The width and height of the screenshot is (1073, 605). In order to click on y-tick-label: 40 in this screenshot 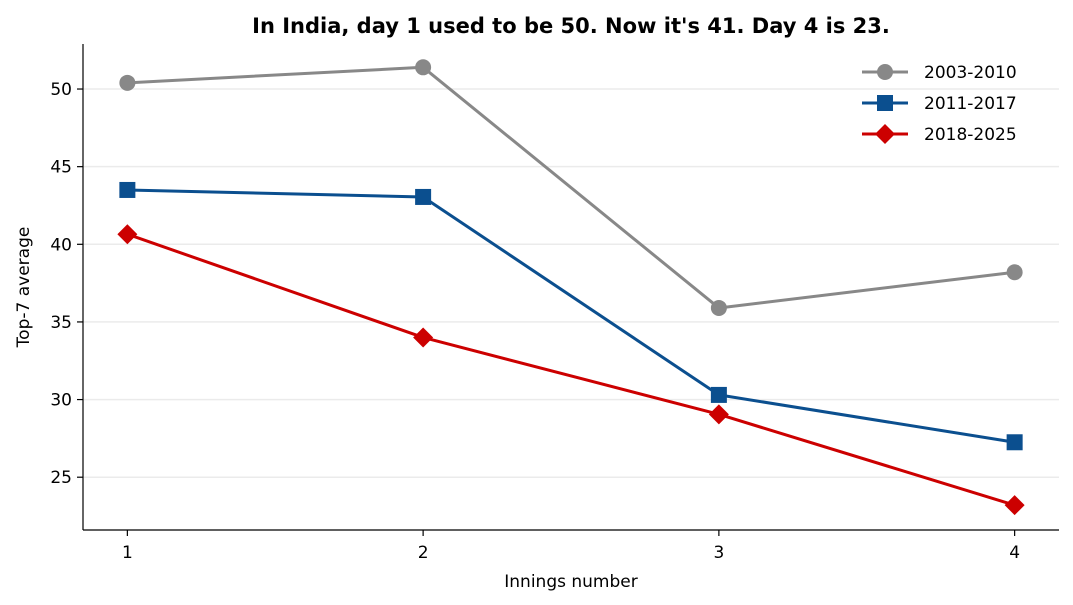, I will do `click(61, 245)`.